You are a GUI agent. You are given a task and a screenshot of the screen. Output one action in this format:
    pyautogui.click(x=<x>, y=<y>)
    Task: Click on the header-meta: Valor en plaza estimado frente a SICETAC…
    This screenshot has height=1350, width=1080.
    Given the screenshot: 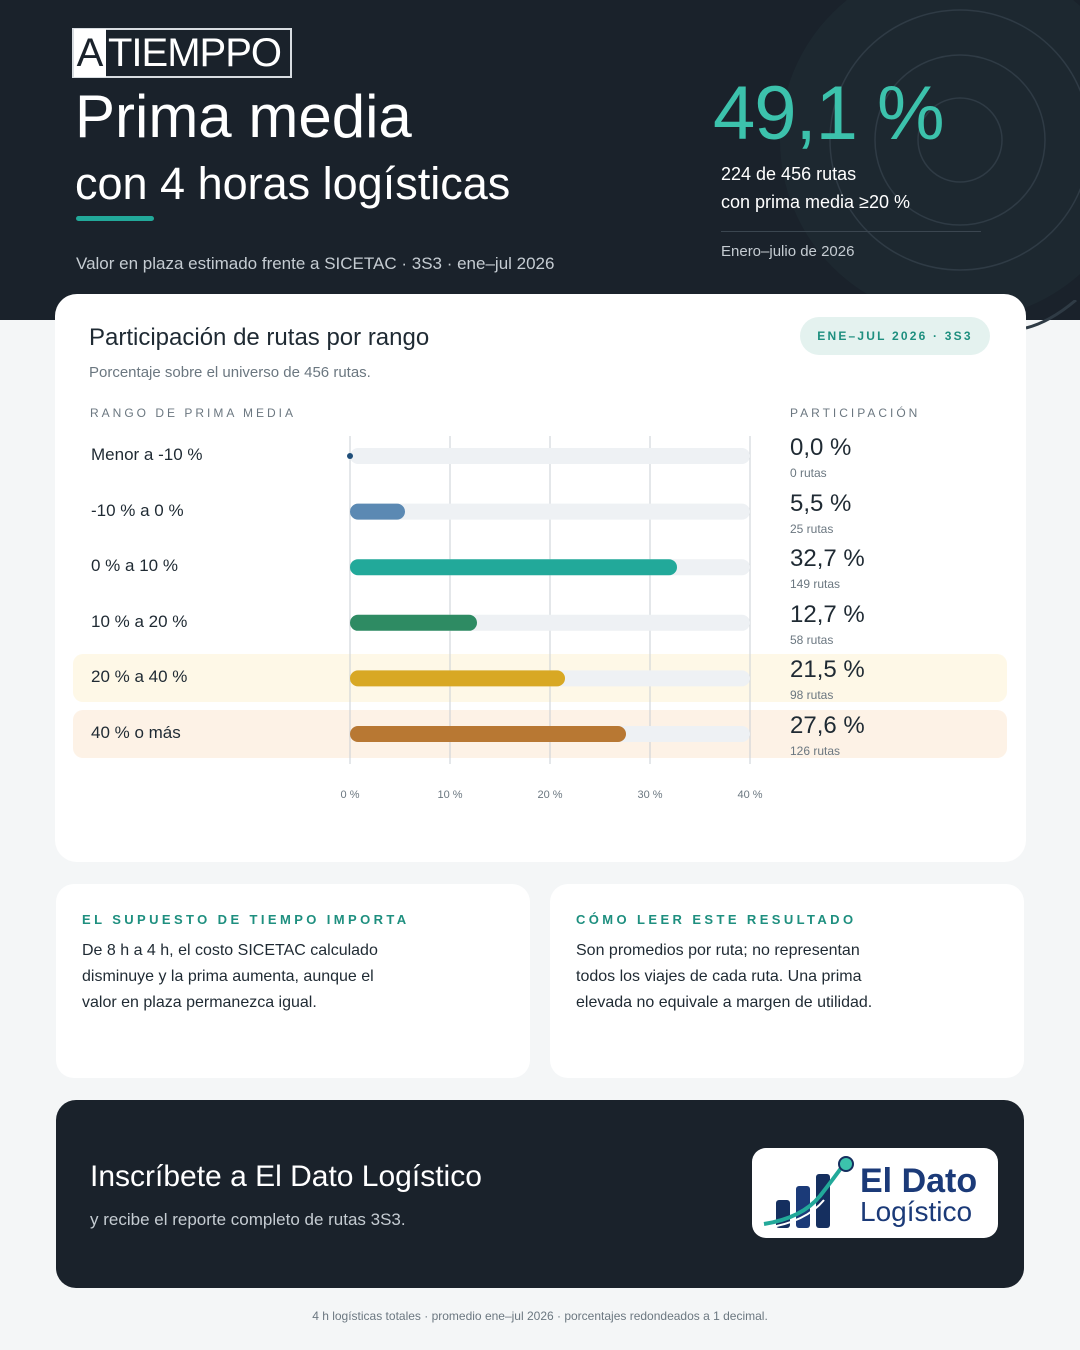 What is the action you would take?
    pyautogui.click(x=315, y=263)
    